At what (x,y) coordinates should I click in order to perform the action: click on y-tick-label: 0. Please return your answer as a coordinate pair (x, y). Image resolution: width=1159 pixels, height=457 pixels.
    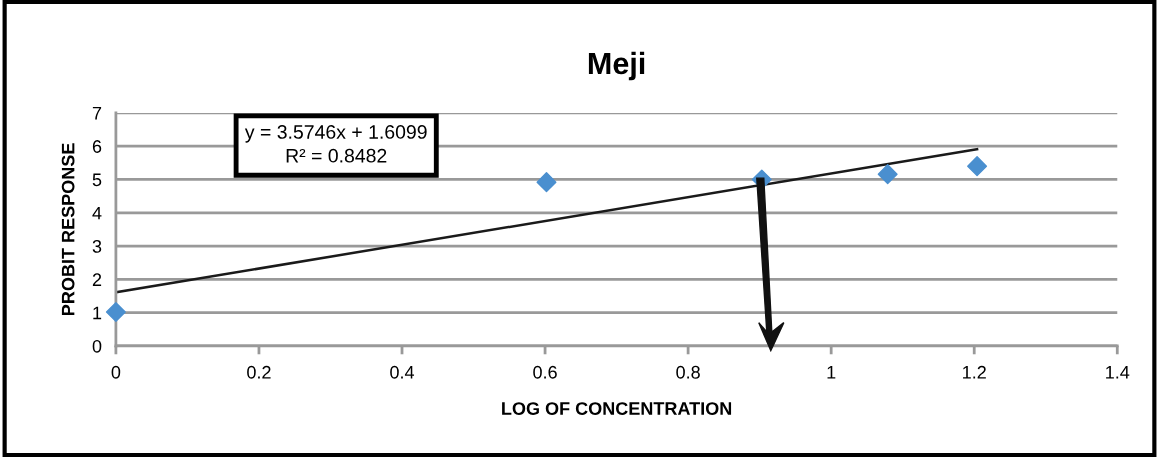
    Looking at the image, I should click on (97, 346).